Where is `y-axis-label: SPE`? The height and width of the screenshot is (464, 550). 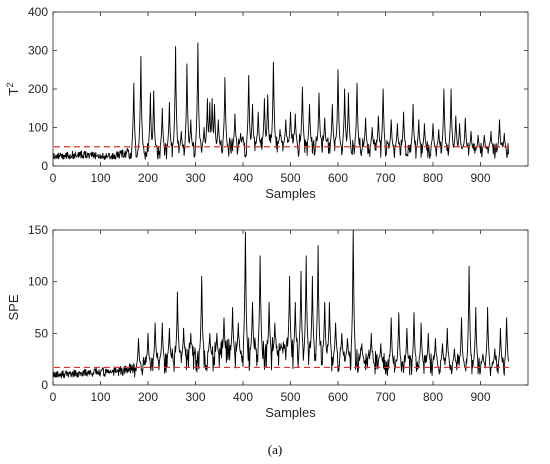 y-axis-label: SPE is located at coordinates (13, 307).